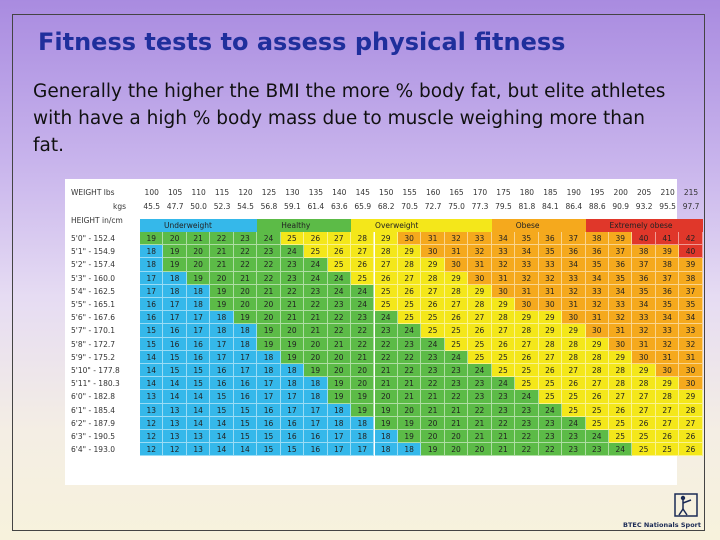  I want to click on weight-kgs-tick: 88.6, so click(597, 206).